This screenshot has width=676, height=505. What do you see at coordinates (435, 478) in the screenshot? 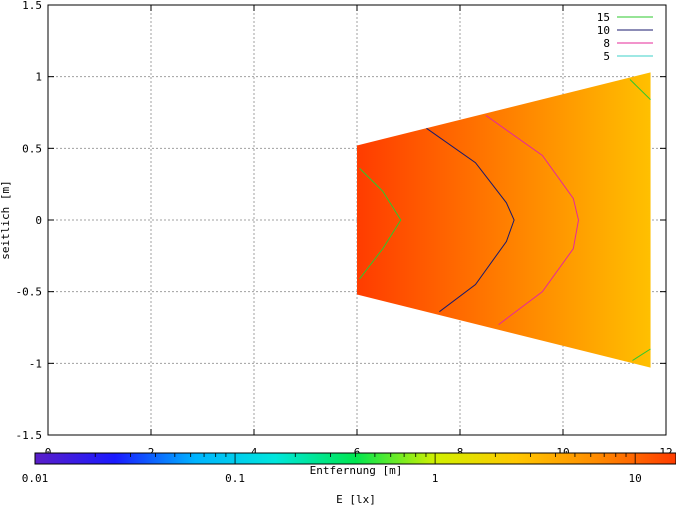
I see `colorbar-tick-label: 1` at bounding box center [435, 478].